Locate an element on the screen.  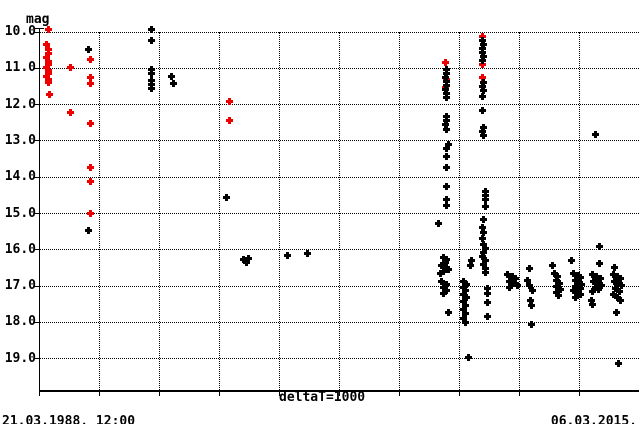
y-tick-label: 17.0 is located at coordinates (20, 285).